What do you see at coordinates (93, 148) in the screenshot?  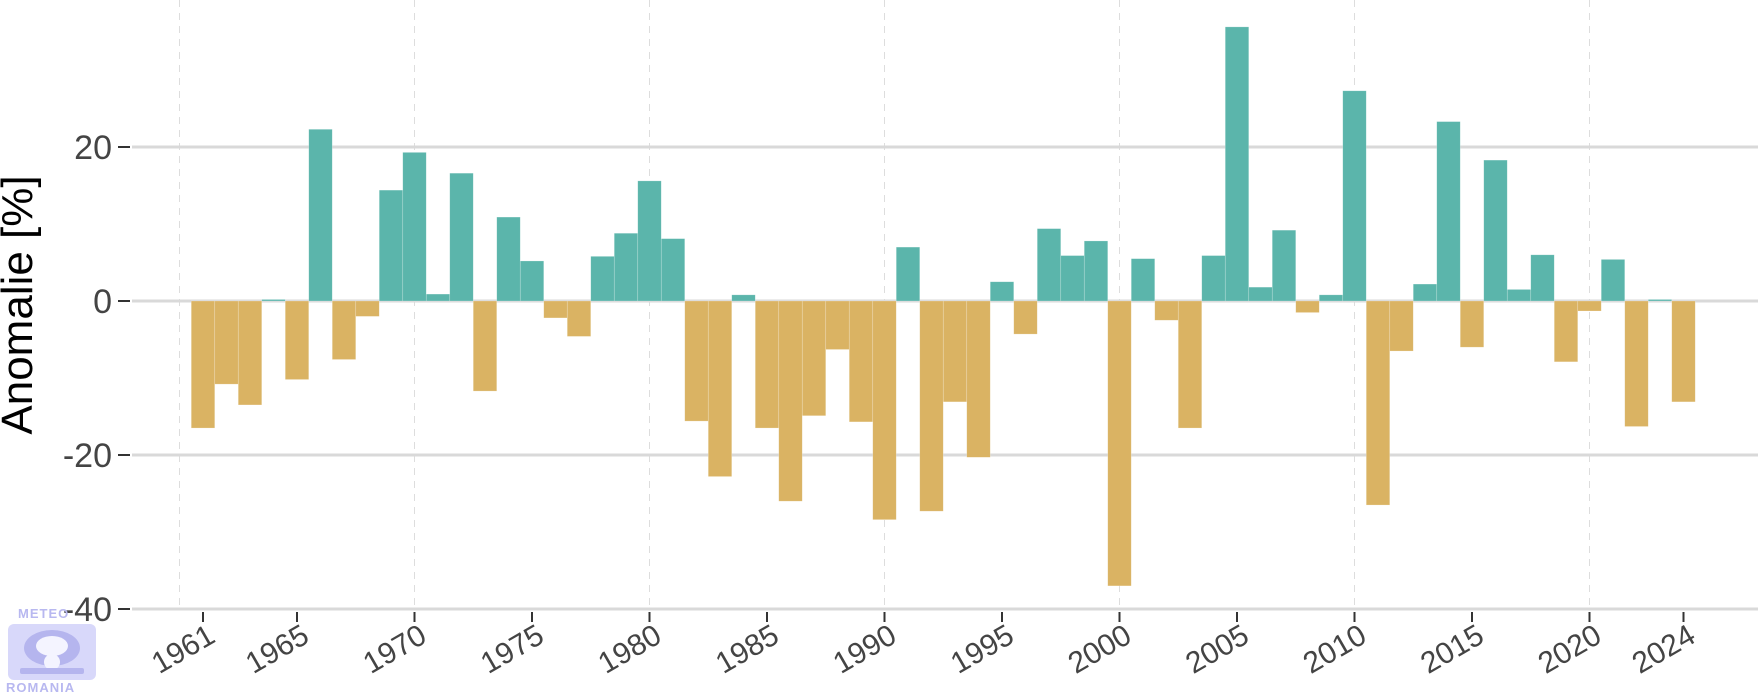 I see `y-tick-label: 20` at bounding box center [93, 148].